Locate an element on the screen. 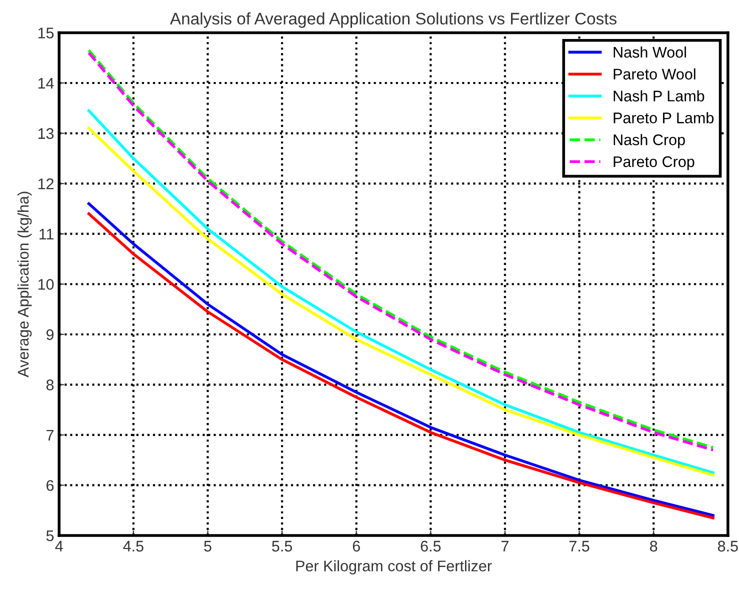 The width and height of the screenshot is (739, 595). x-tick-label: 5.5 is located at coordinates (282, 546).